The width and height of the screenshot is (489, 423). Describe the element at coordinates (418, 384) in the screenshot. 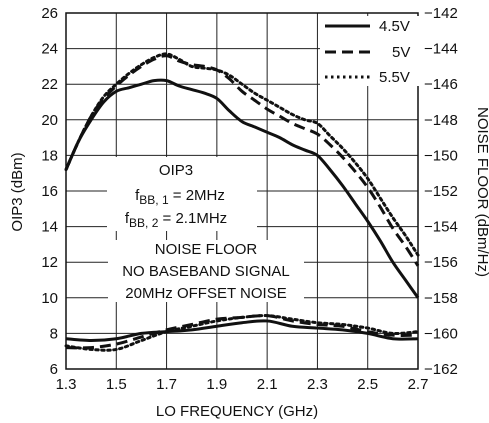

I see `x-tick-label: 2.7` at that location.